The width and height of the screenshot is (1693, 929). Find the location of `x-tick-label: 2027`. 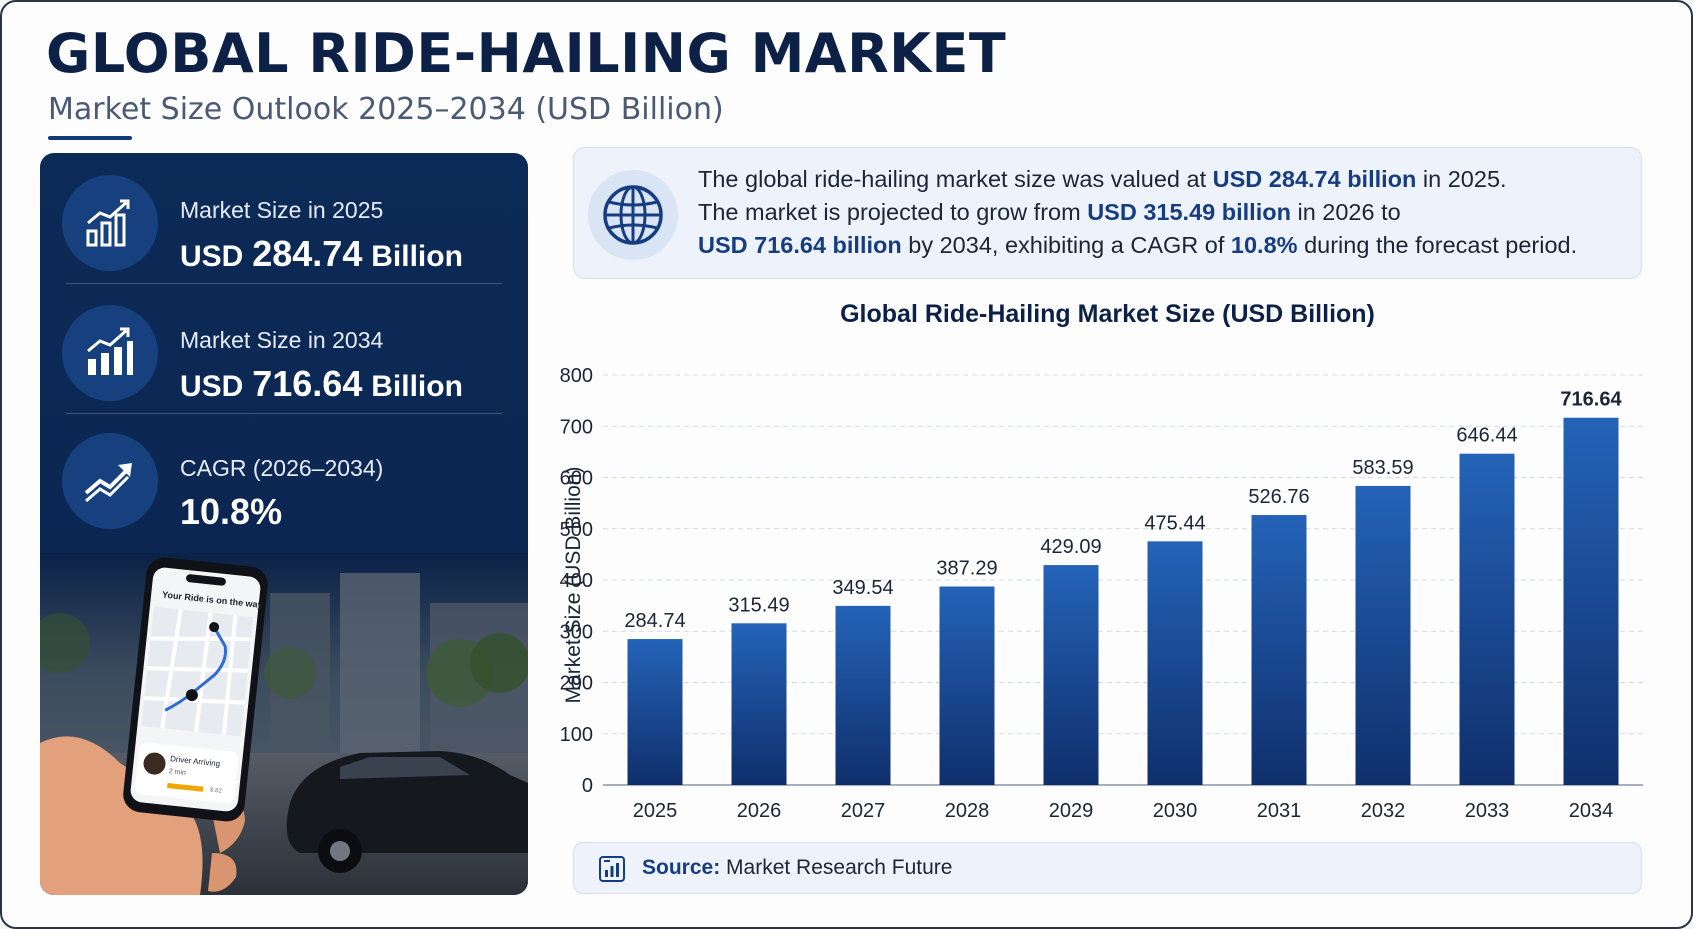

x-tick-label: 2027 is located at coordinates (863, 811).